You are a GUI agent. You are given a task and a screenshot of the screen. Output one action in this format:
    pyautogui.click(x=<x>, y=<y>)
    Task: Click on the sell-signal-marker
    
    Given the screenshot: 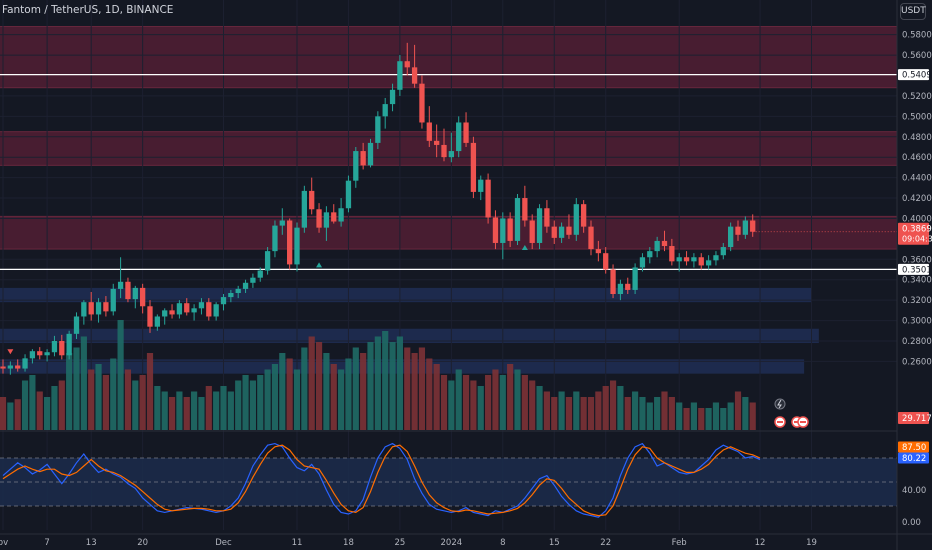 What is the action you would take?
    pyautogui.click(x=10, y=352)
    